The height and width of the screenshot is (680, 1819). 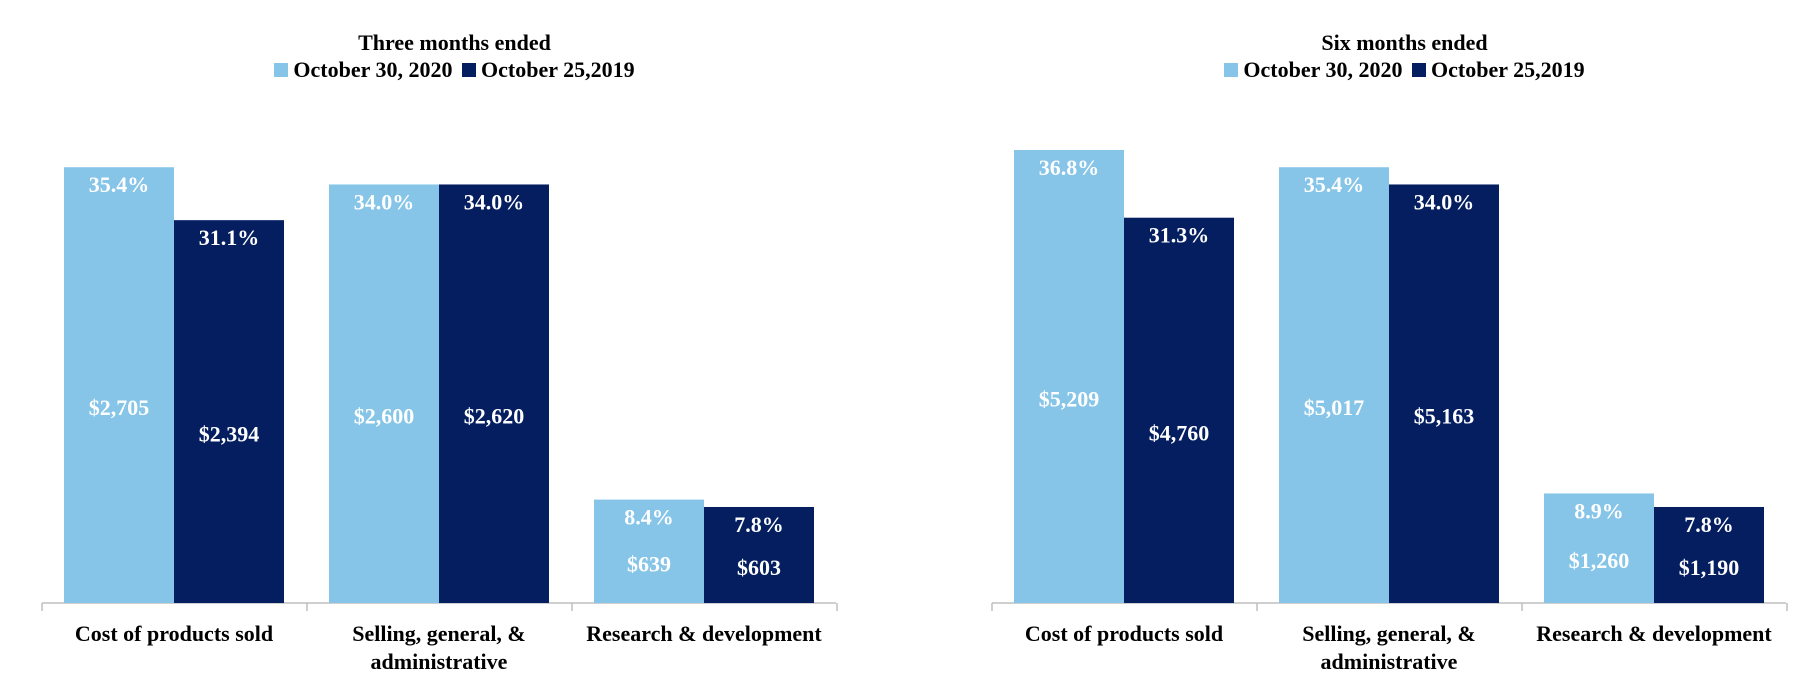 I want to click on percent-label: 31.3%, so click(x=1179, y=235).